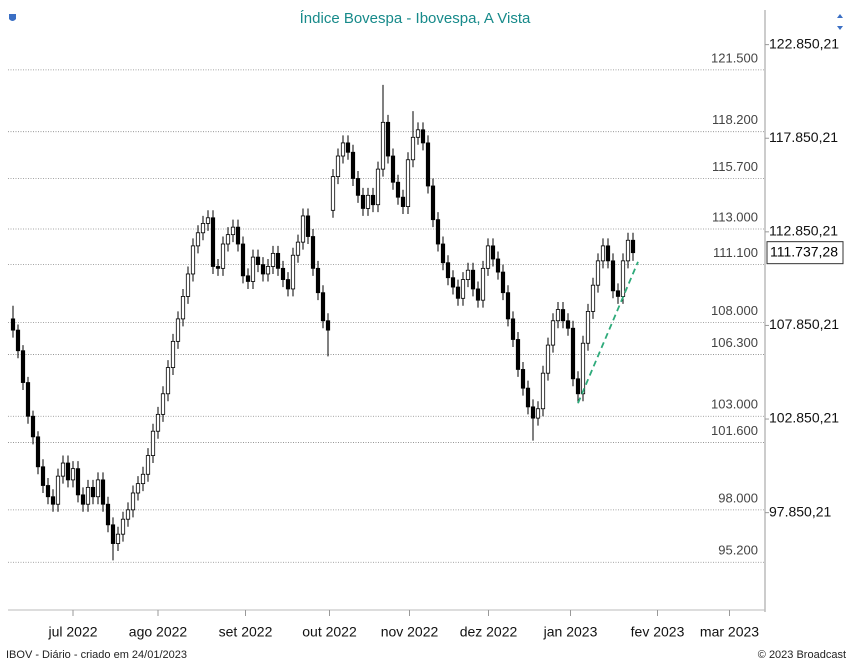  What do you see at coordinates (12, 17) in the screenshot?
I see `menu-icon` at bounding box center [12, 17].